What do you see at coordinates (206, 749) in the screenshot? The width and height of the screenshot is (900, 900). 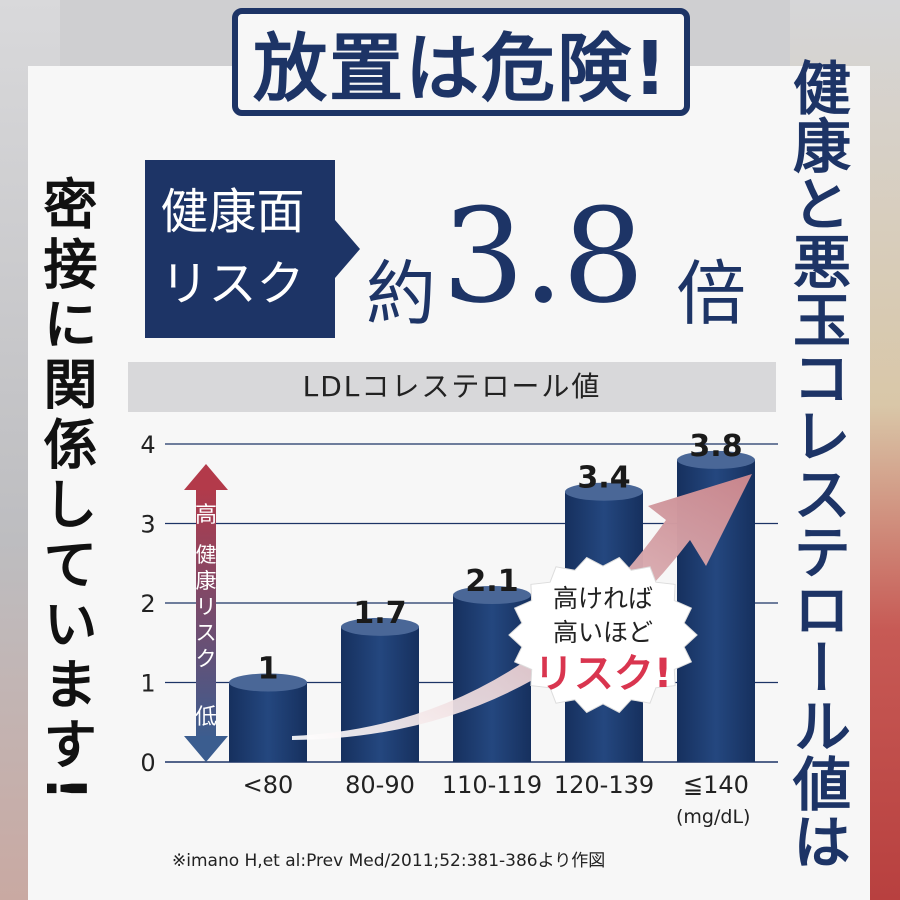 I see `risk-arrow-down-head` at bounding box center [206, 749].